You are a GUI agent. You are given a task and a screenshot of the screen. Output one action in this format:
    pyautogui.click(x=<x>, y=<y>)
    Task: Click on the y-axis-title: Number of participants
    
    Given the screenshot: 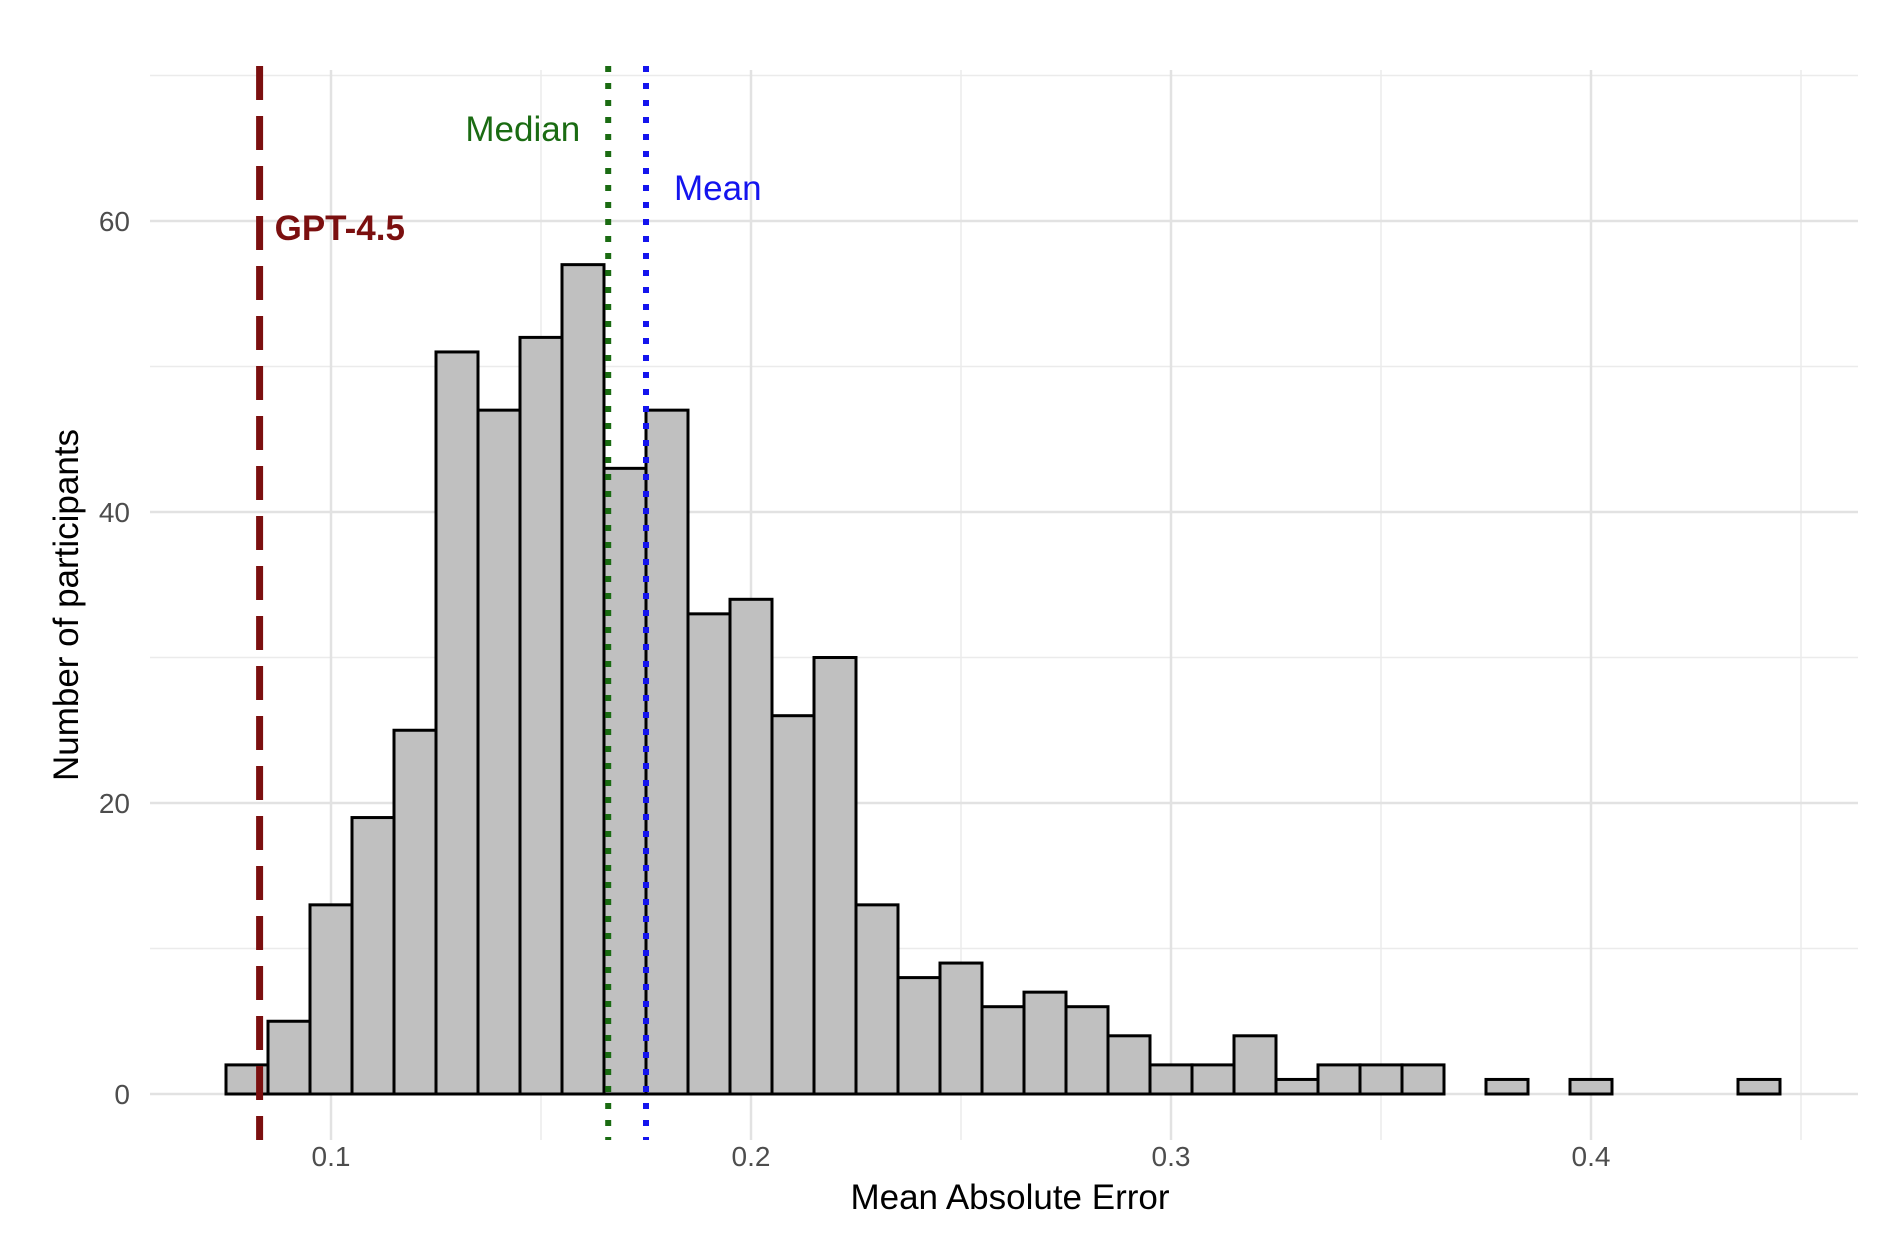 What is the action you would take?
    pyautogui.click(x=66, y=605)
    